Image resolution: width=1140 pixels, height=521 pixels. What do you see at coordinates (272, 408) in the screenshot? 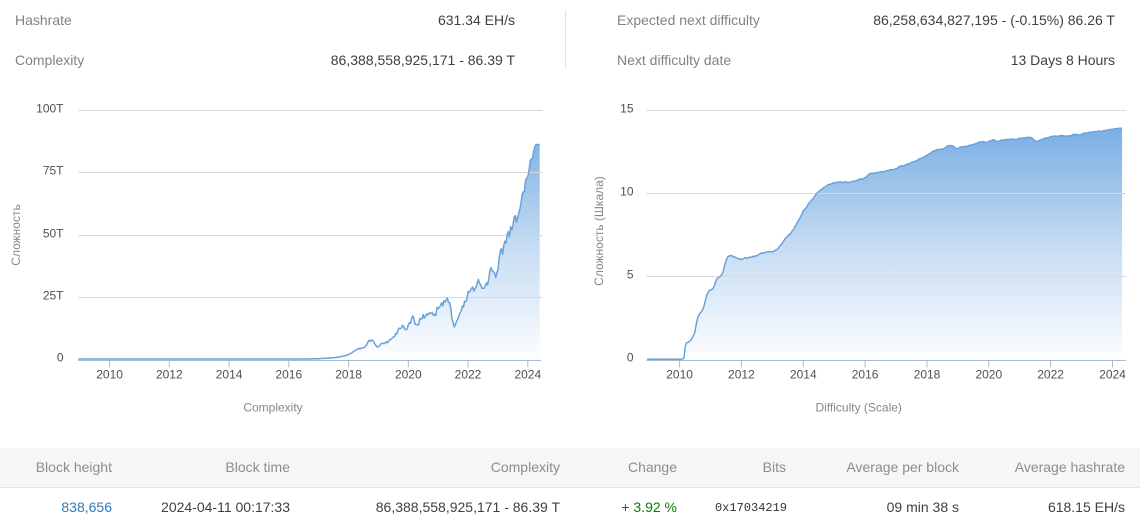
I see `svg-text: Complexity` at bounding box center [272, 408].